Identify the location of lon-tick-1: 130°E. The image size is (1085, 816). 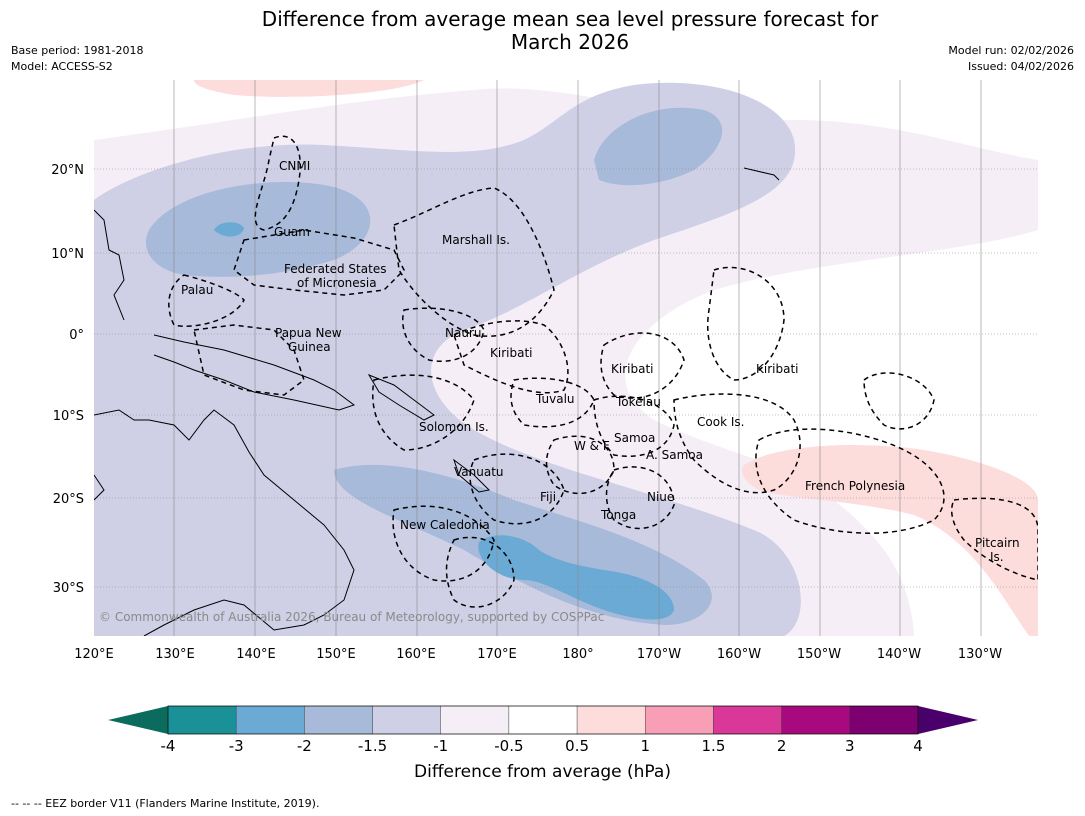
(175, 654).